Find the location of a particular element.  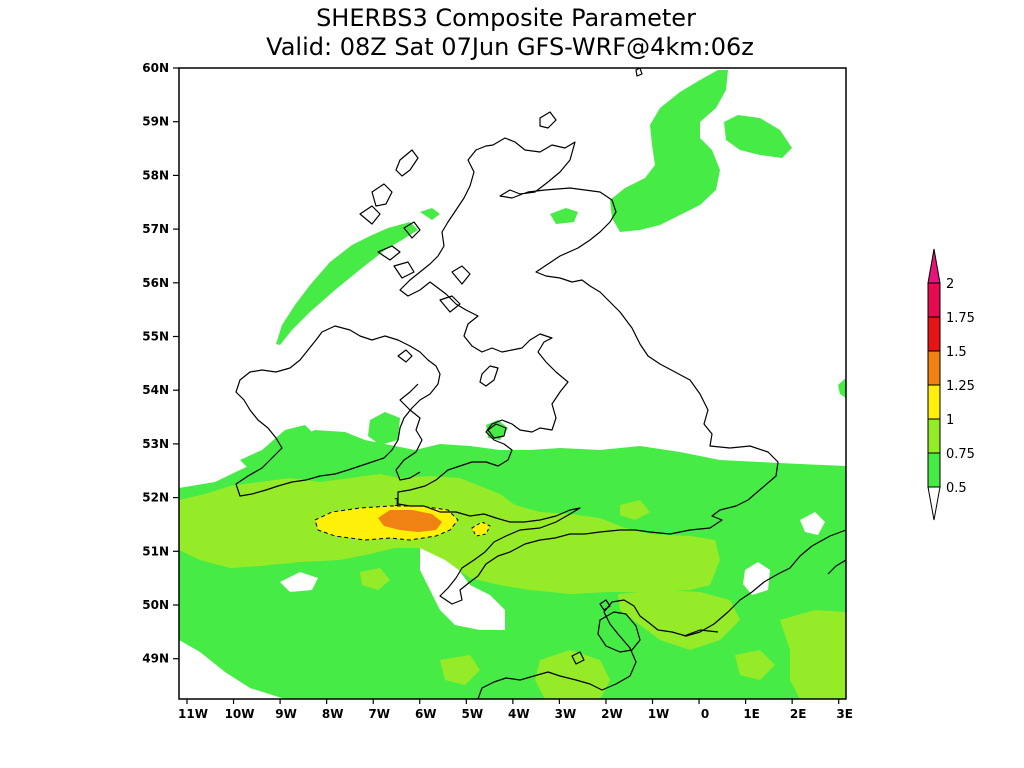

lon-tick-label: 0 is located at coordinates (705, 714).